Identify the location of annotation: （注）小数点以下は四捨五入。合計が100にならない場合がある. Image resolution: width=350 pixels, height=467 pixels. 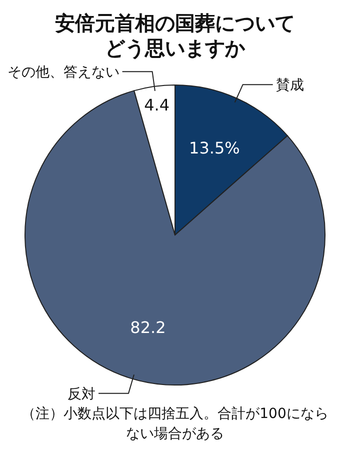
(175, 424).